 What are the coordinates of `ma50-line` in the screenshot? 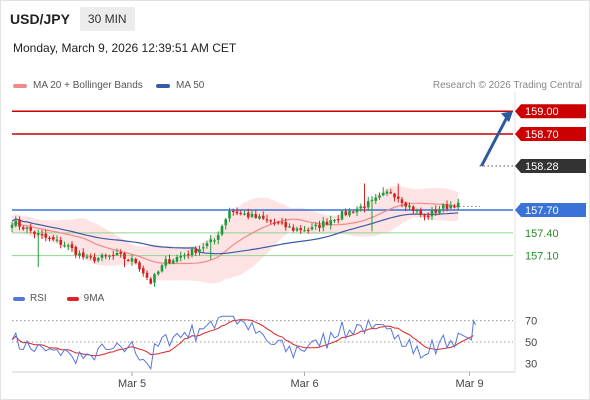 It's located at (235, 233).